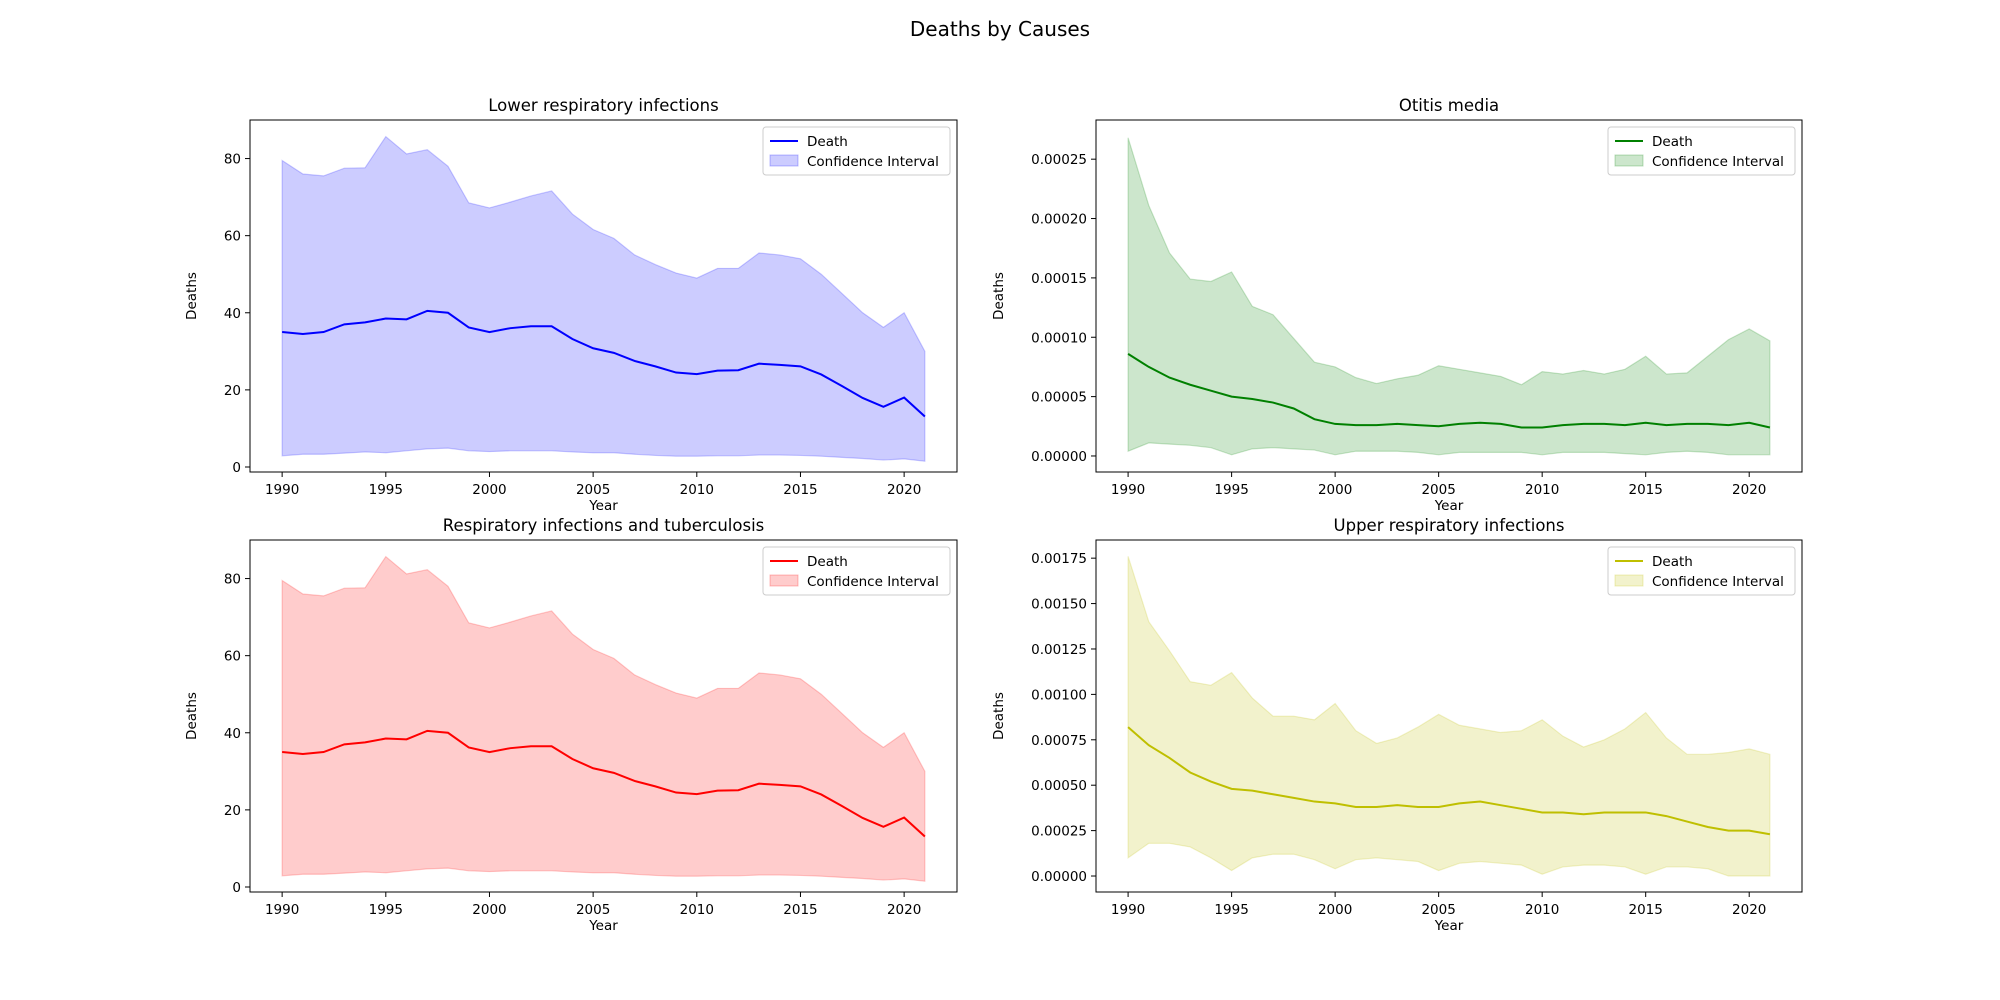 This screenshot has height=1000, width=2000. Describe the element at coordinates (1059, 650) in the screenshot. I see `y-tick-label: 0.00125` at that location.